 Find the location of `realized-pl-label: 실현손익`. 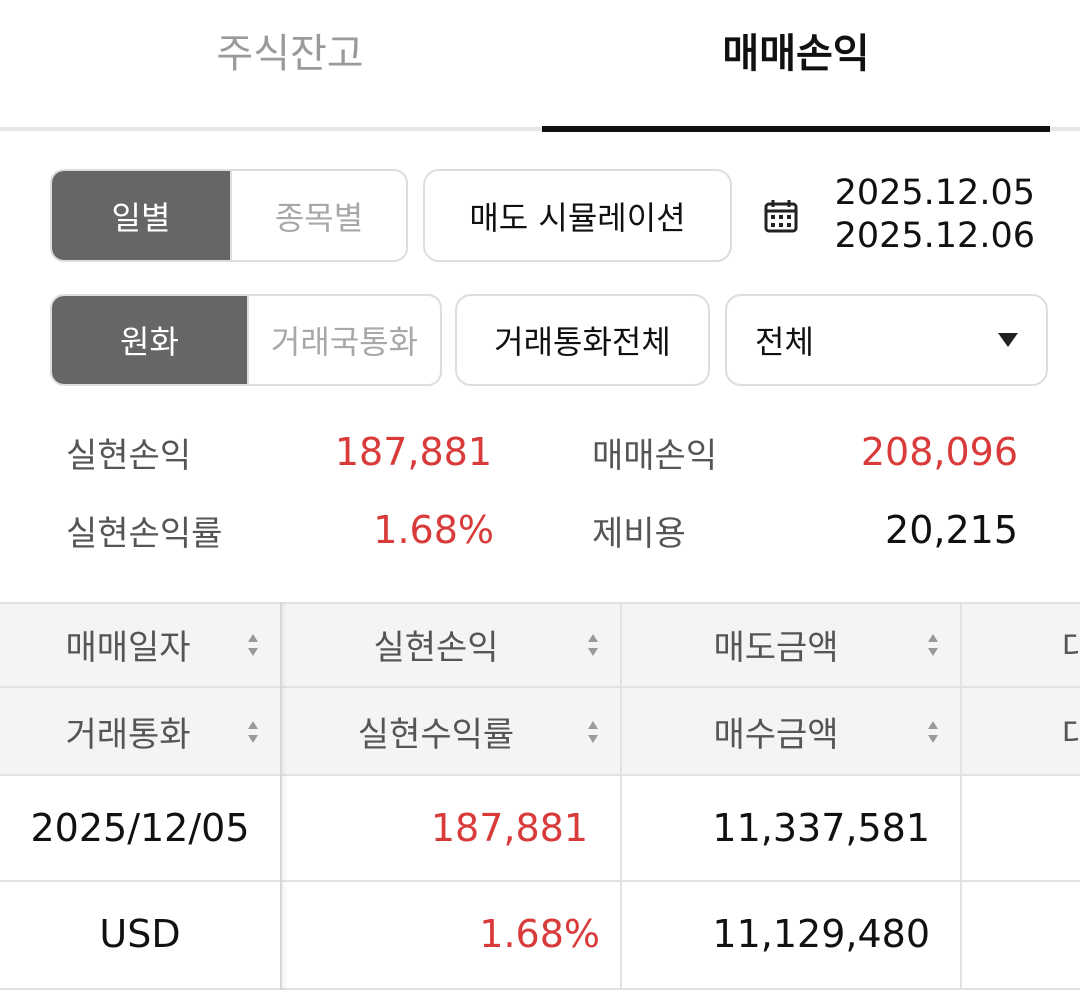

realized-pl-label: 실현손익 is located at coordinates (129, 456).